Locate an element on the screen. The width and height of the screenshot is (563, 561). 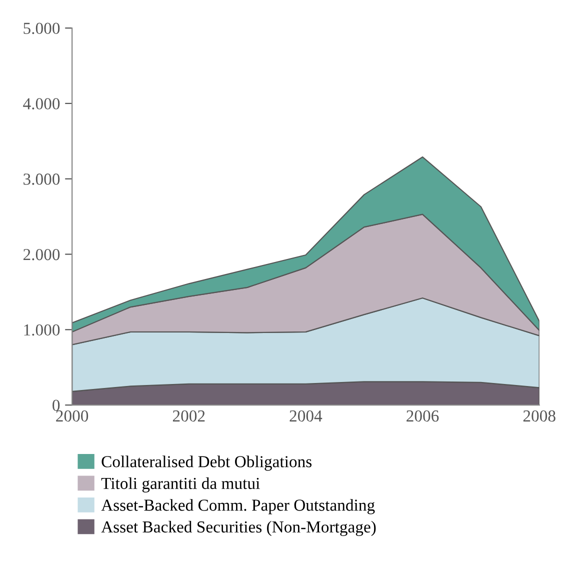
y-tick-label: 0 is located at coordinates (56, 405).